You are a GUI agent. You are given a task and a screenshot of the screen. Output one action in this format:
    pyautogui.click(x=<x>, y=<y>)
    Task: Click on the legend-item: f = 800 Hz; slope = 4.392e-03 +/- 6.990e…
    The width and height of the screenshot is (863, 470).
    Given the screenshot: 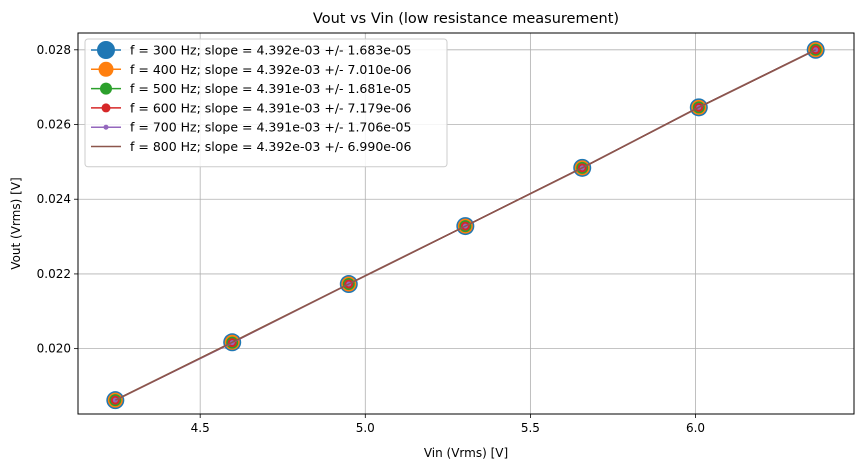 What is the action you would take?
    pyautogui.click(x=251, y=146)
    